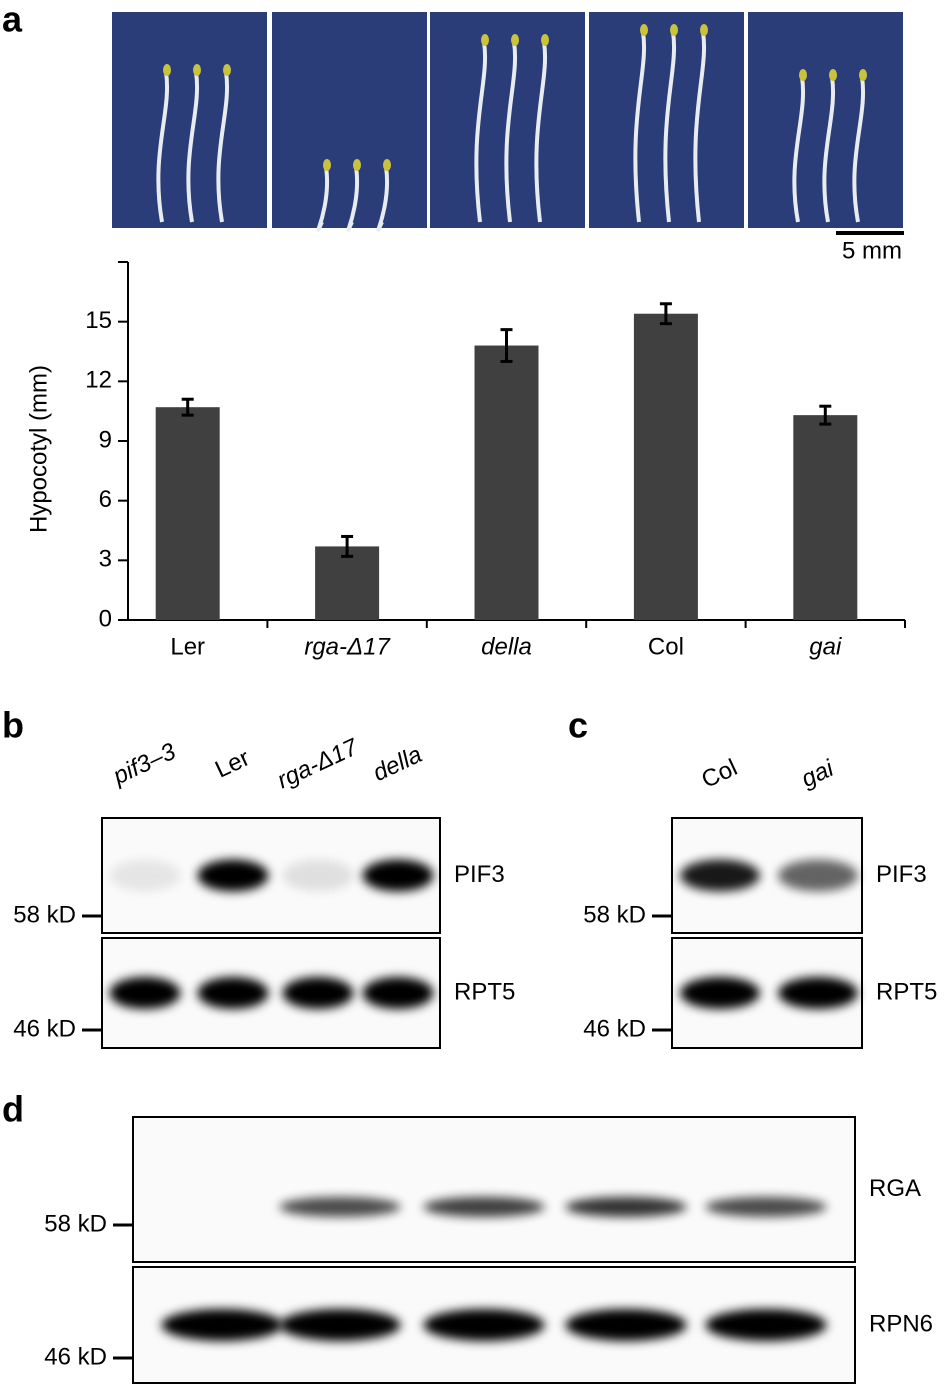 The image size is (946, 1391). I want to click on lane-label: pif3–3, so click(144, 764).